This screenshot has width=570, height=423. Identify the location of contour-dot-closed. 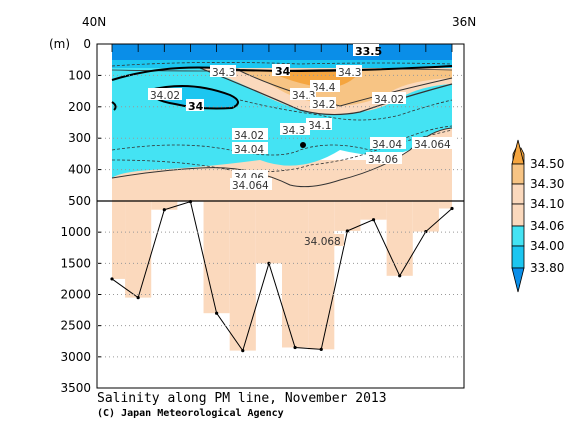
(303, 145).